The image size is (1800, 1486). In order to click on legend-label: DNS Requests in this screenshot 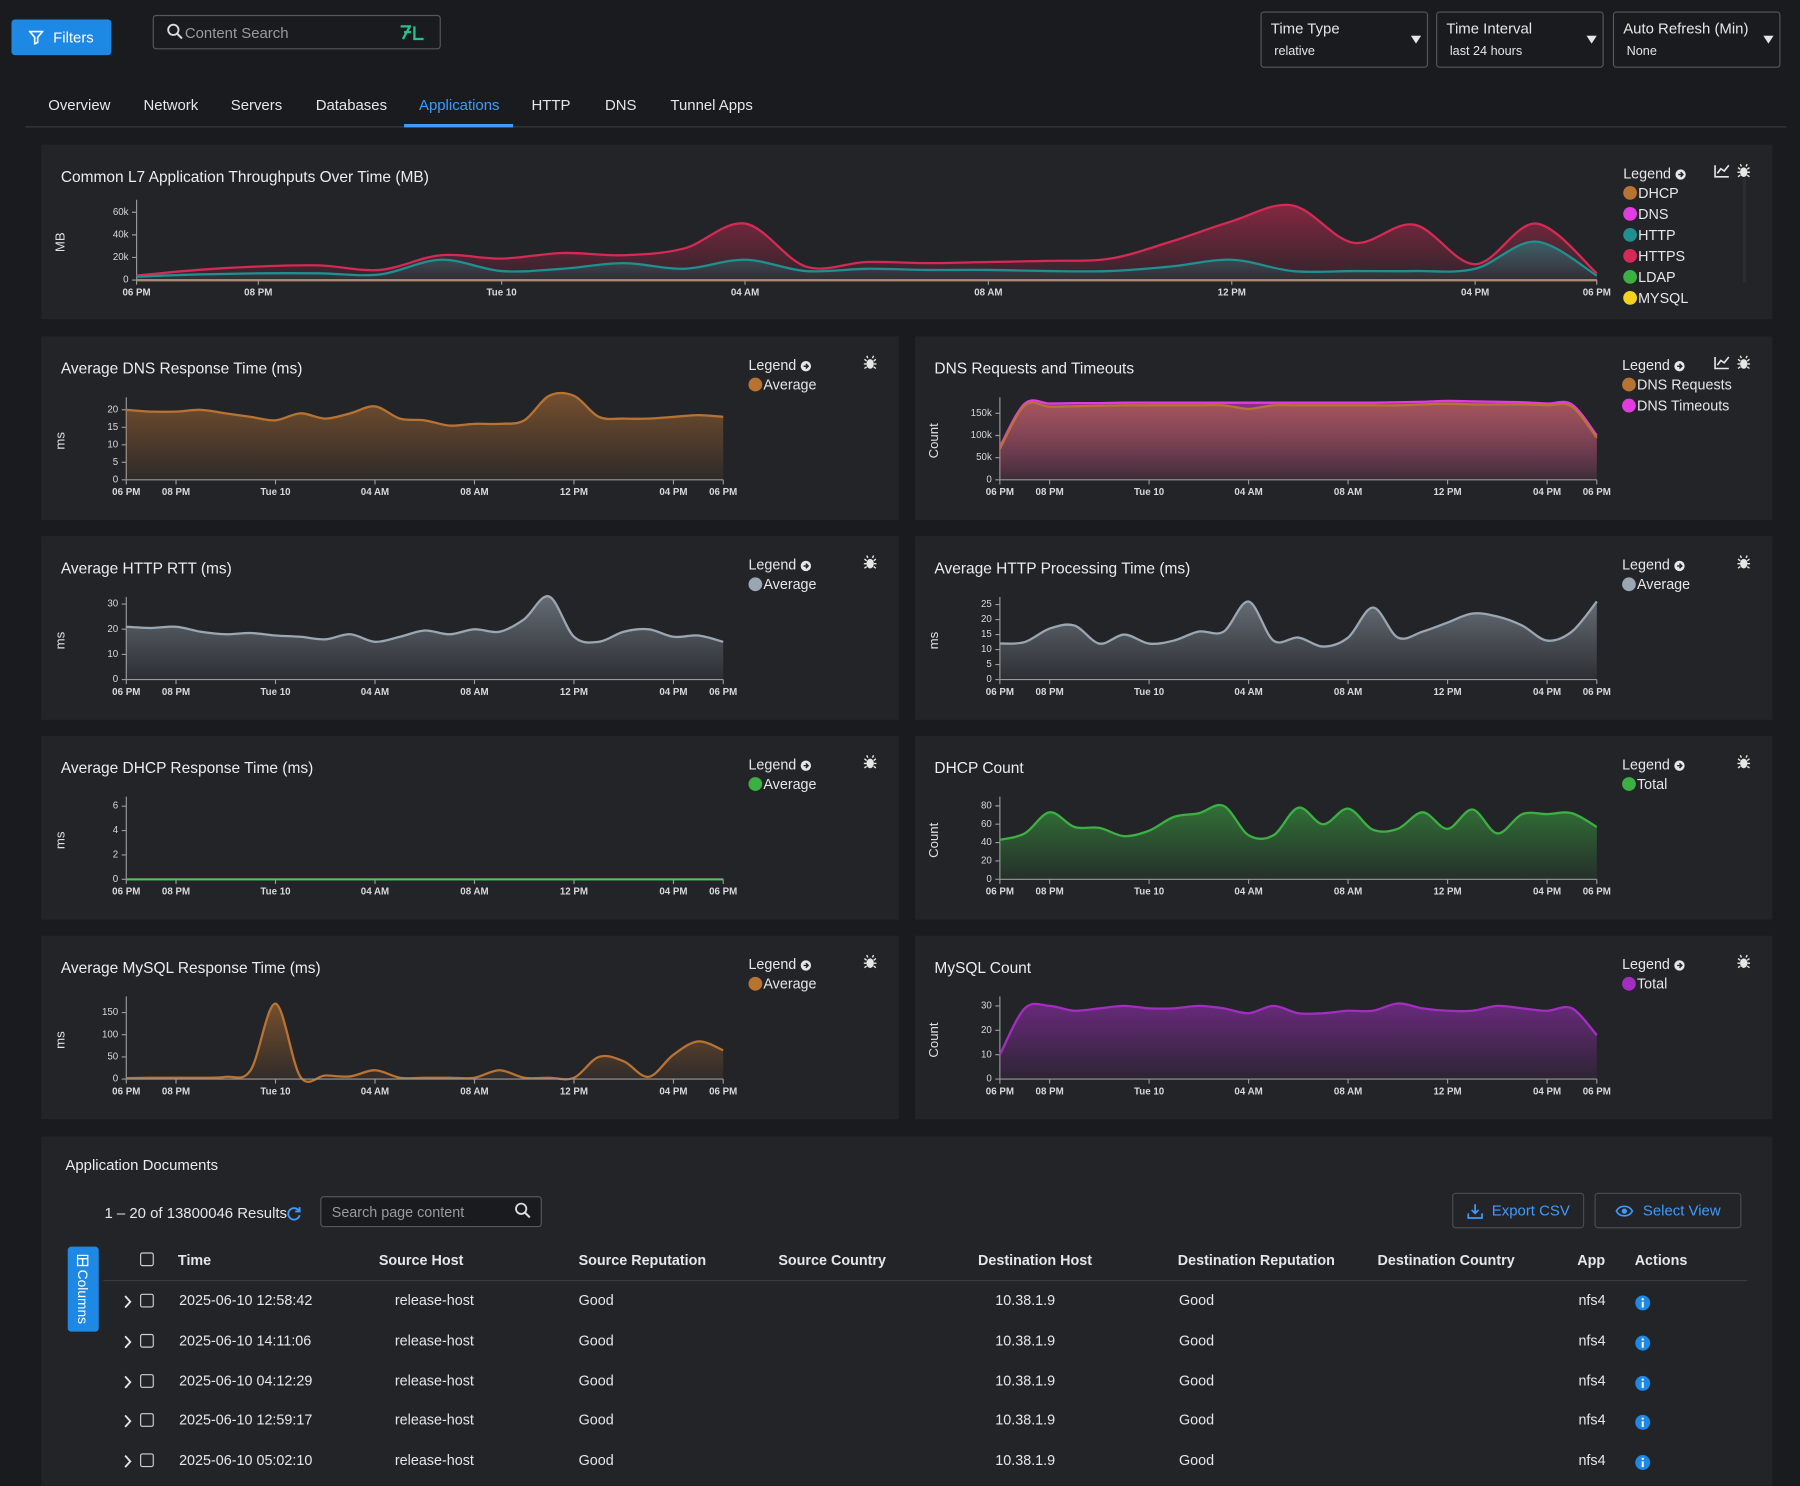, I will do `click(1684, 385)`.